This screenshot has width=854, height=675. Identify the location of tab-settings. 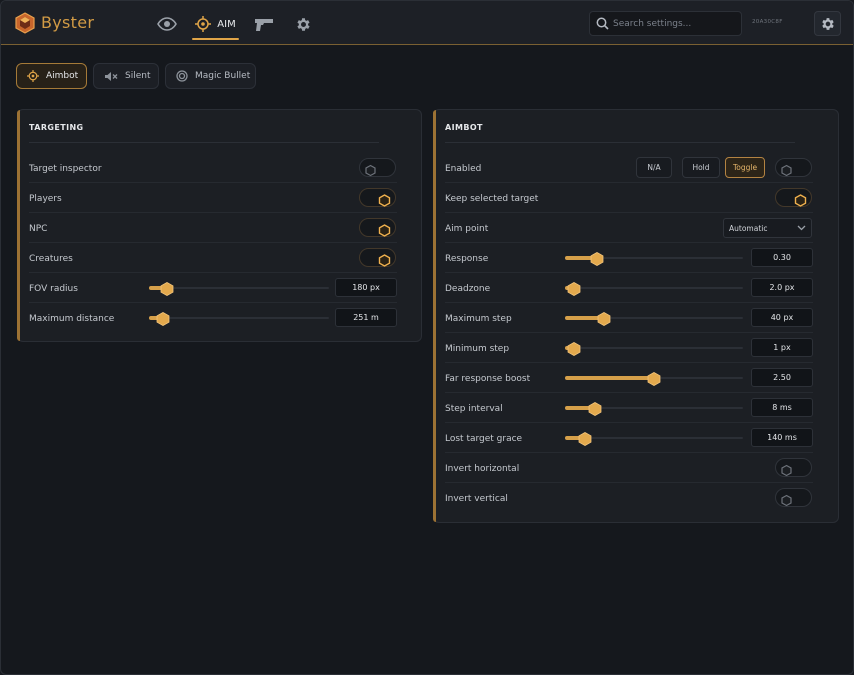
(303, 24).